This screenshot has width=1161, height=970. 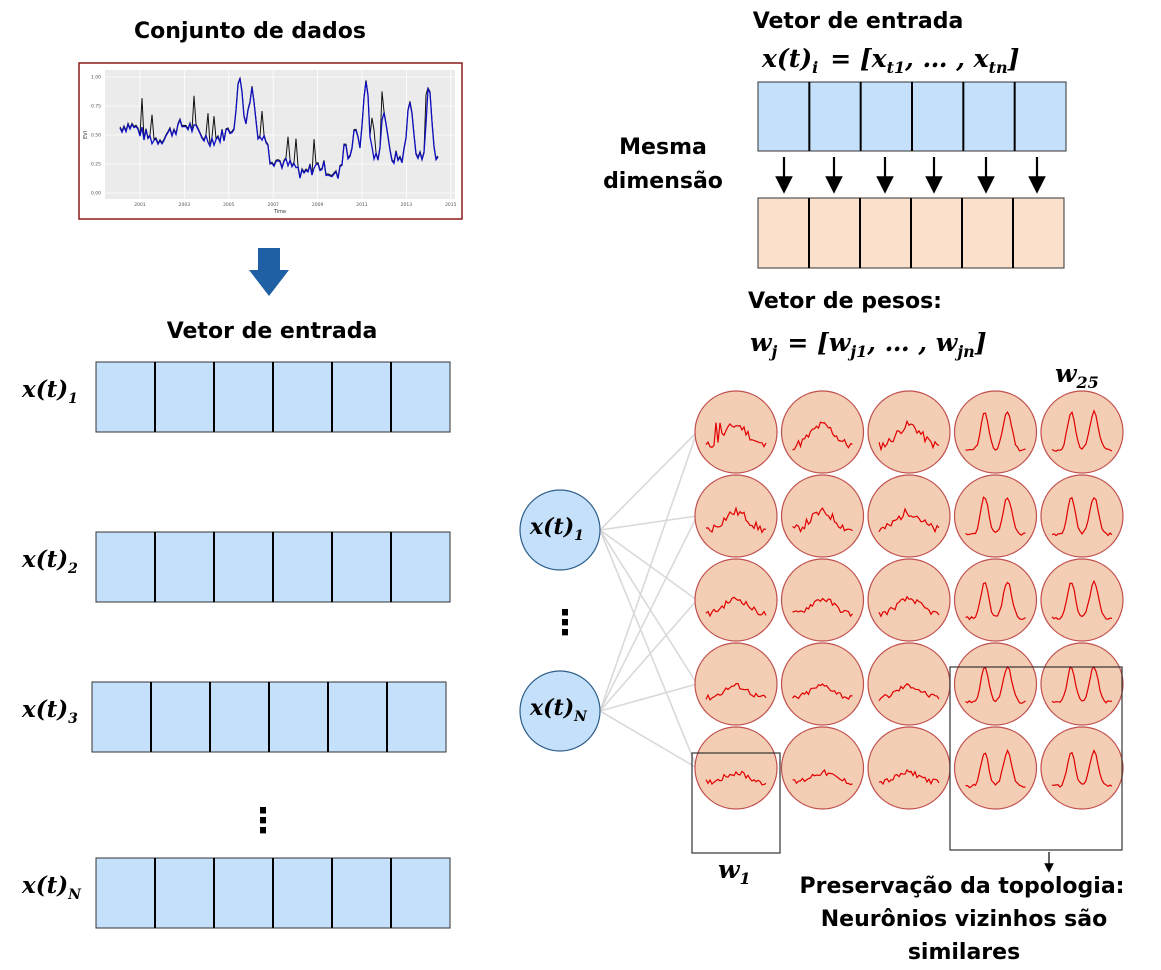 I want to click on dataset-ytick: 0.75, so click(x=96, y=107).